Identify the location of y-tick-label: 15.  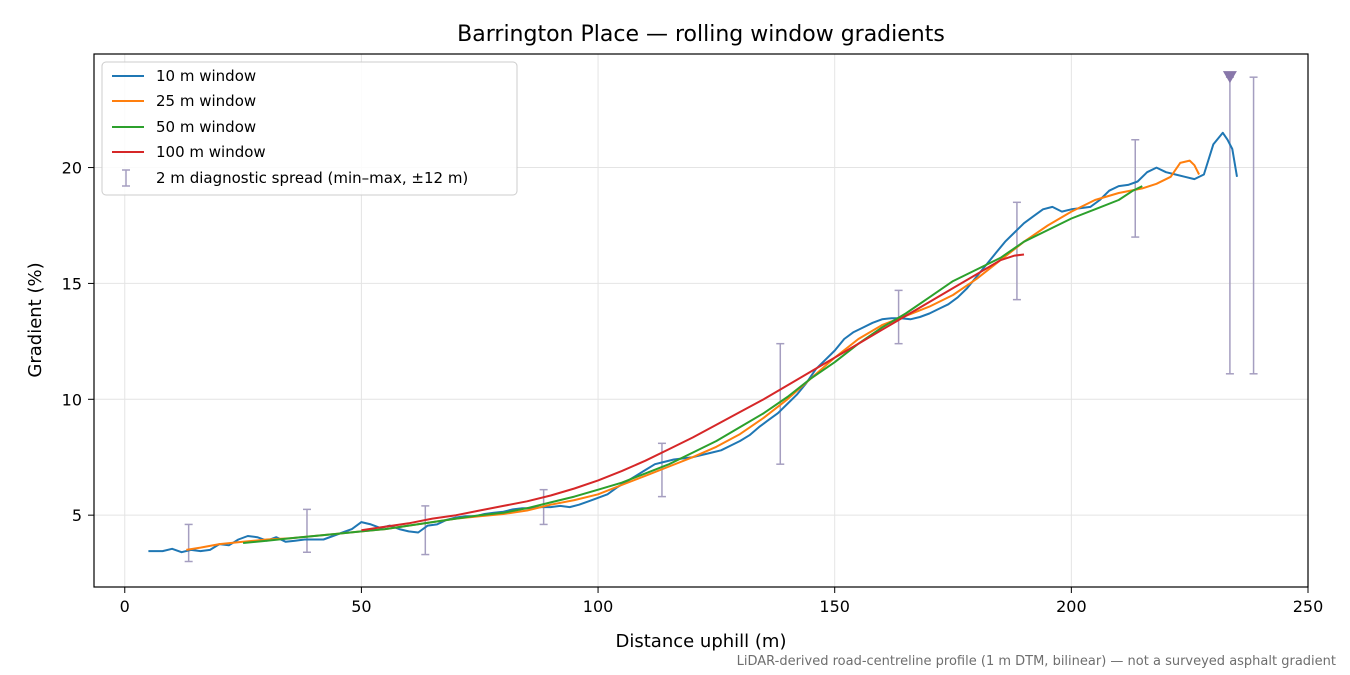
(72, 283).